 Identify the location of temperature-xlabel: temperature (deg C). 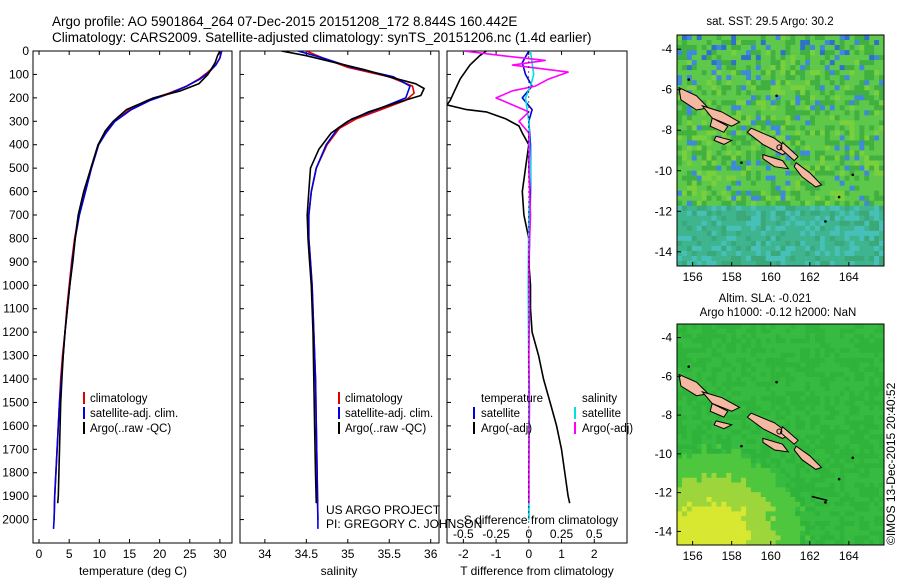
(133, 571).